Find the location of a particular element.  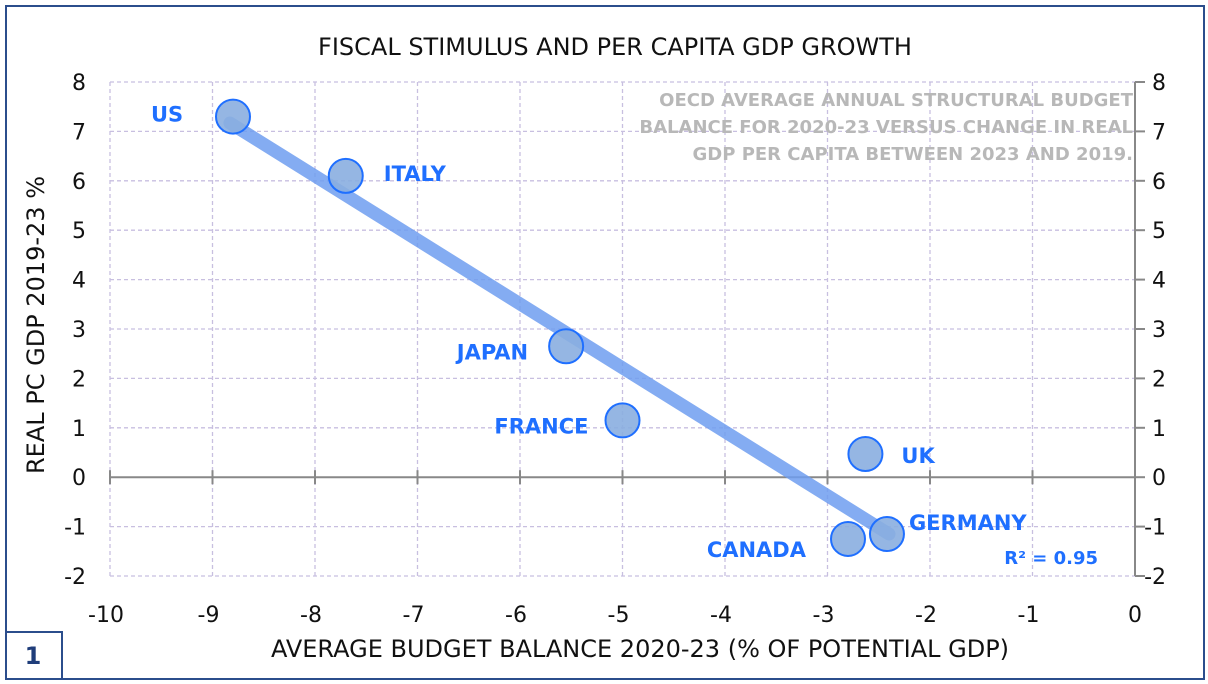

y-tick-label-left: 5 is located at coordinates (79, 231).